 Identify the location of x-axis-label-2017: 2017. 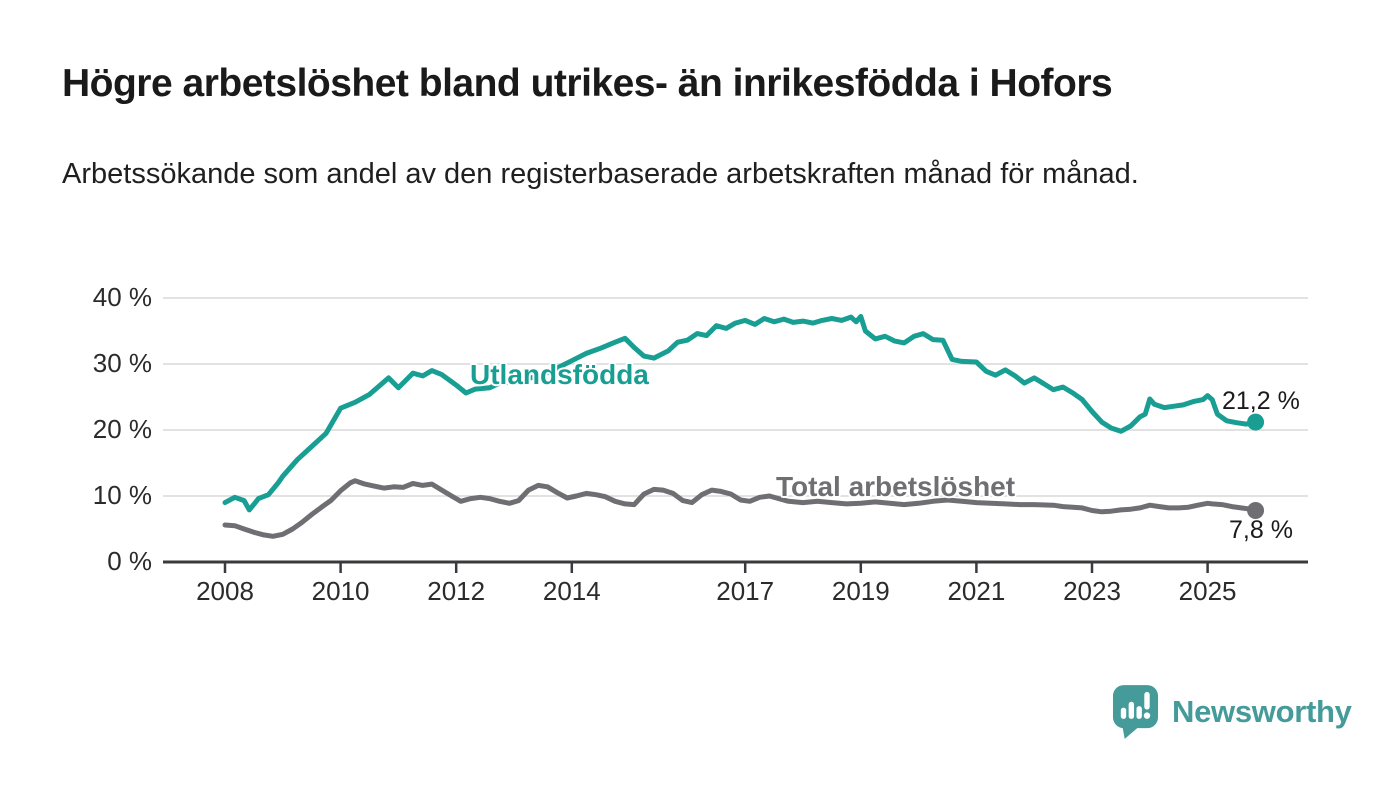
(745, 591).